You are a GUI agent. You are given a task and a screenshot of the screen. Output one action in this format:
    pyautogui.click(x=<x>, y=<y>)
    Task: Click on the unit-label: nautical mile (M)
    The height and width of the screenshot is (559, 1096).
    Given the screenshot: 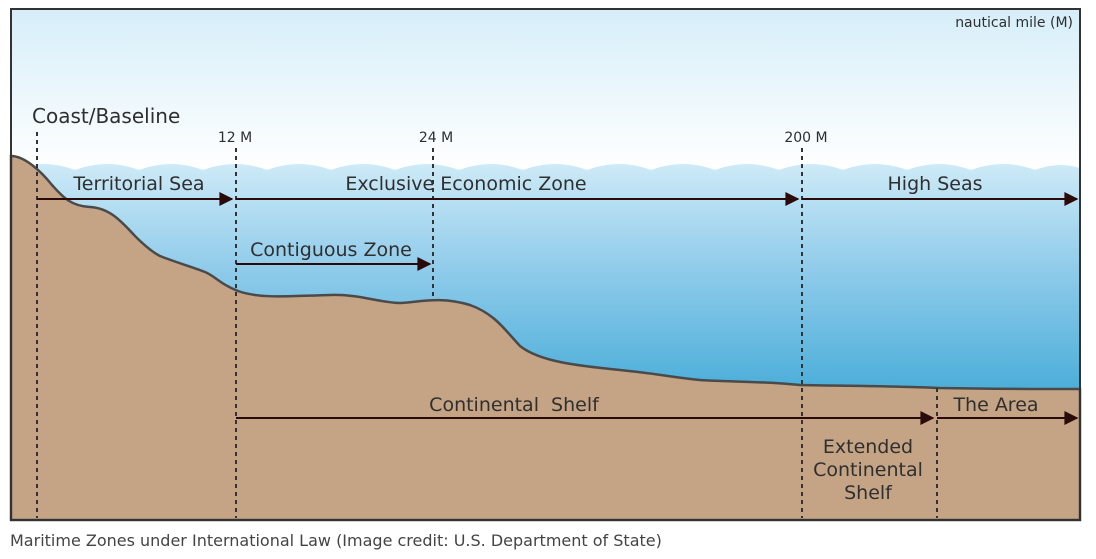 What is the action you would take?
    pyautogui.click(x=1014, y=23)
    